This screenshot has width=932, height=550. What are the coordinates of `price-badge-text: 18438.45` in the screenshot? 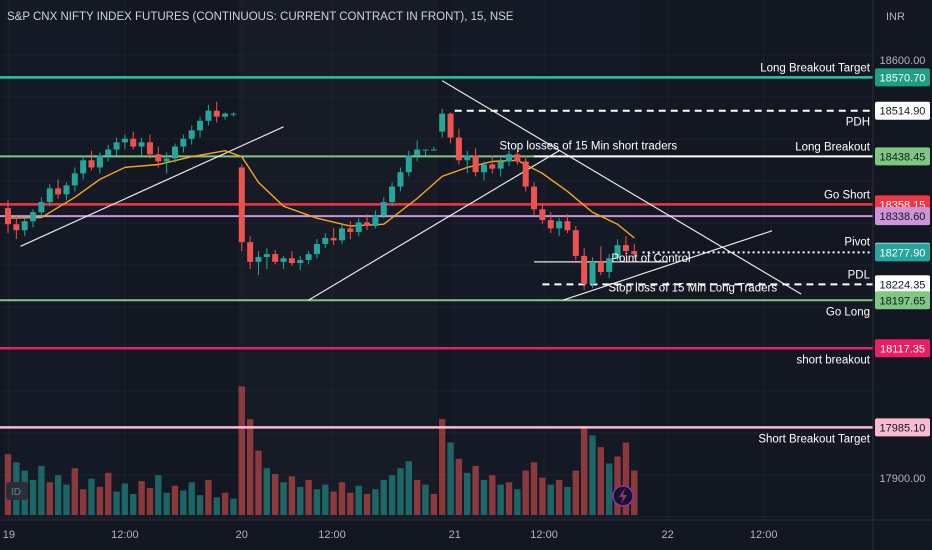 It's located at (903, 157).